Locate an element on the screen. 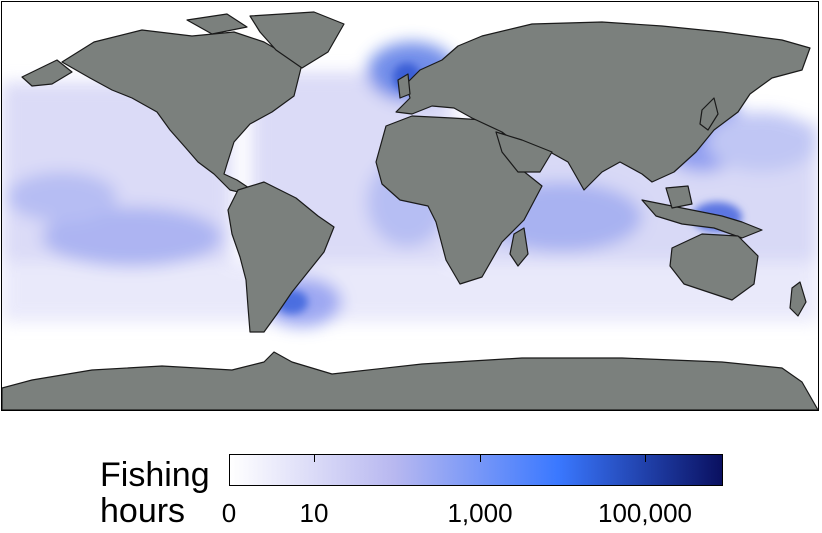  legend-tick-label: 10 is located at coordinates (314, 513).